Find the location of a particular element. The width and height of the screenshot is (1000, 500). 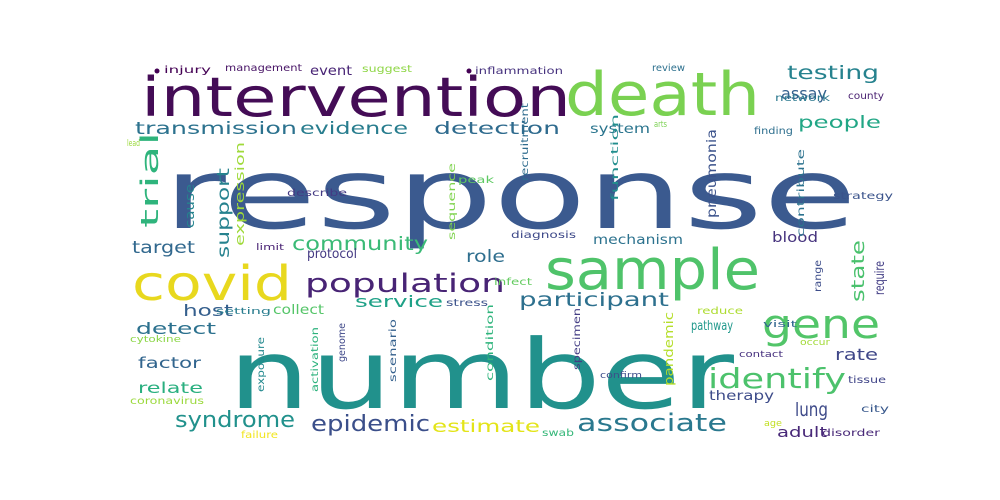

word-support: support is located at coordinates (224, 213).